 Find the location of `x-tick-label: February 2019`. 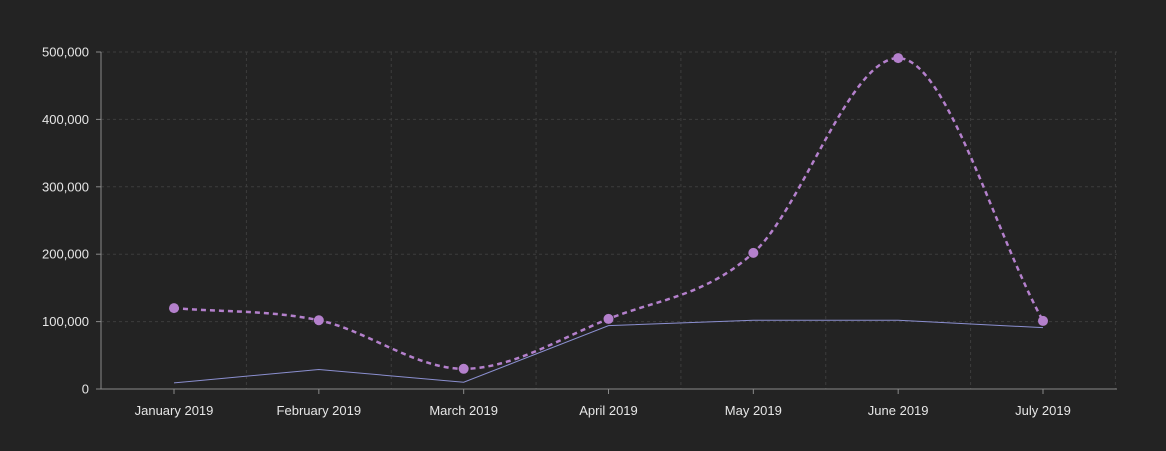

x-tick-label: February 2019 is located at coordinates (319, 410).